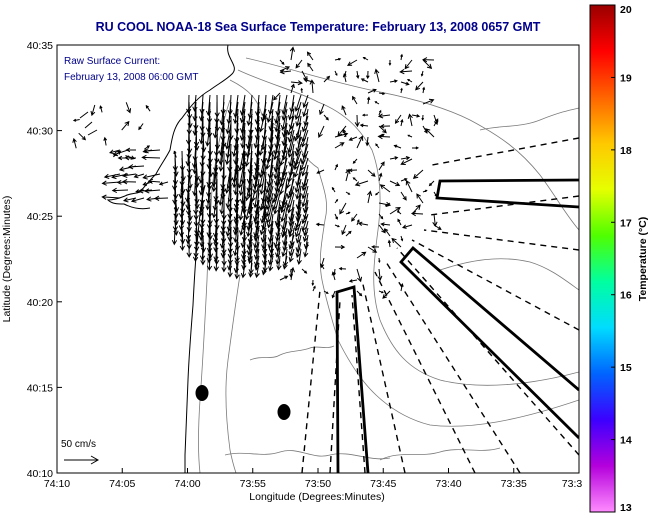 The image size is (651, 518). I want to click on box-east, so click(507, 193).